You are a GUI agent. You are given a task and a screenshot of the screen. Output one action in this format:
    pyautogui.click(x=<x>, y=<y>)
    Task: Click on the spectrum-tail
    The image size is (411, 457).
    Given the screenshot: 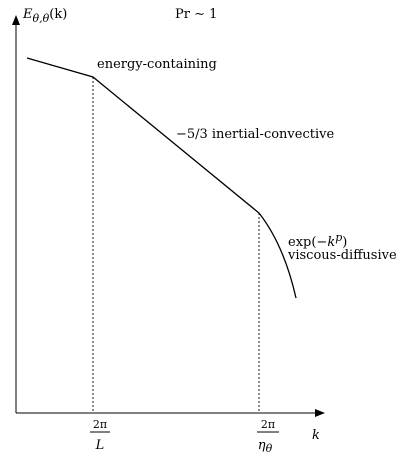 What is the action you would take?
    pyautogui.click(x=277, y=255)
    